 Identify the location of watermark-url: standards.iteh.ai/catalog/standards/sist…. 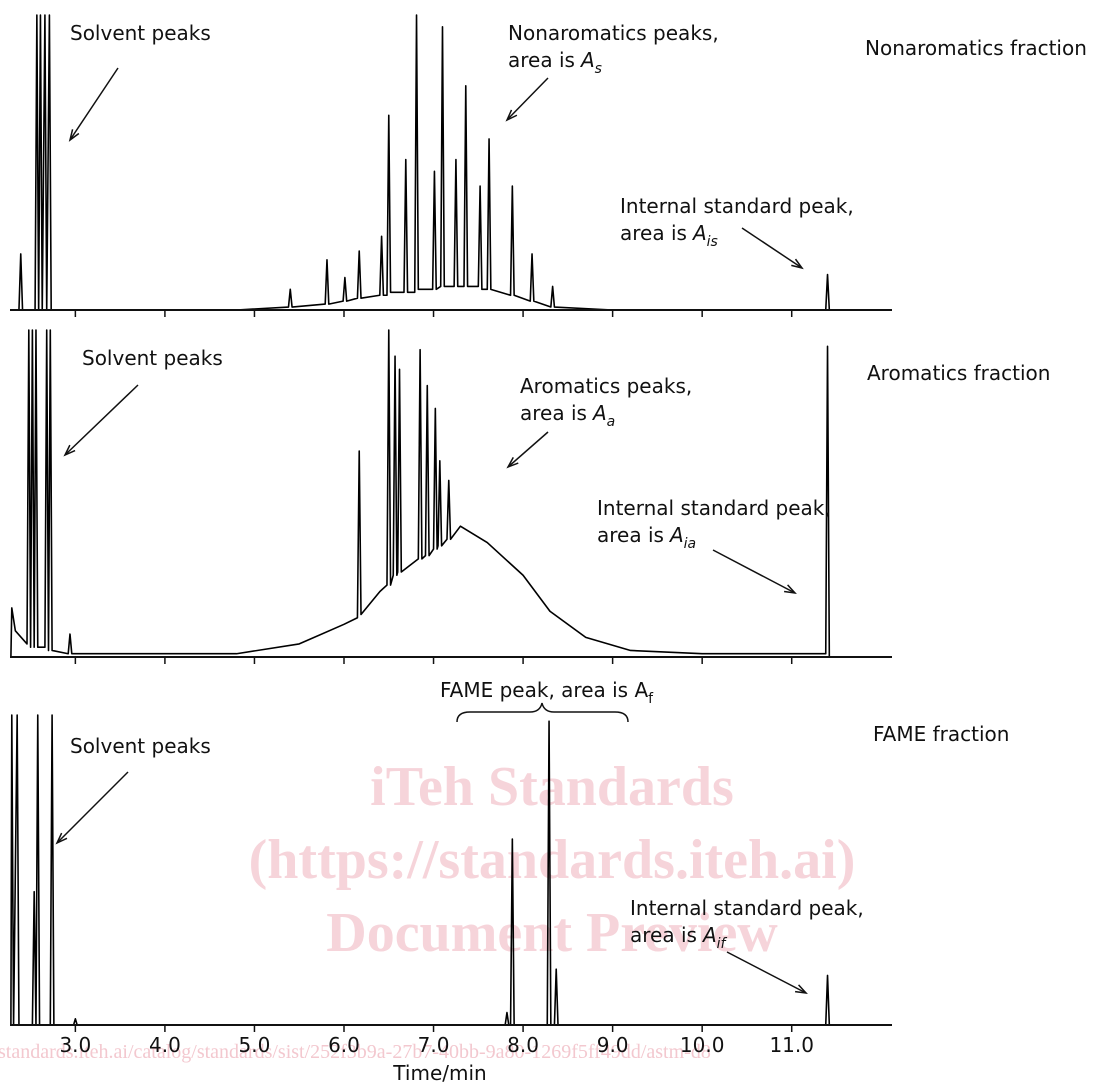
(355, 1052).